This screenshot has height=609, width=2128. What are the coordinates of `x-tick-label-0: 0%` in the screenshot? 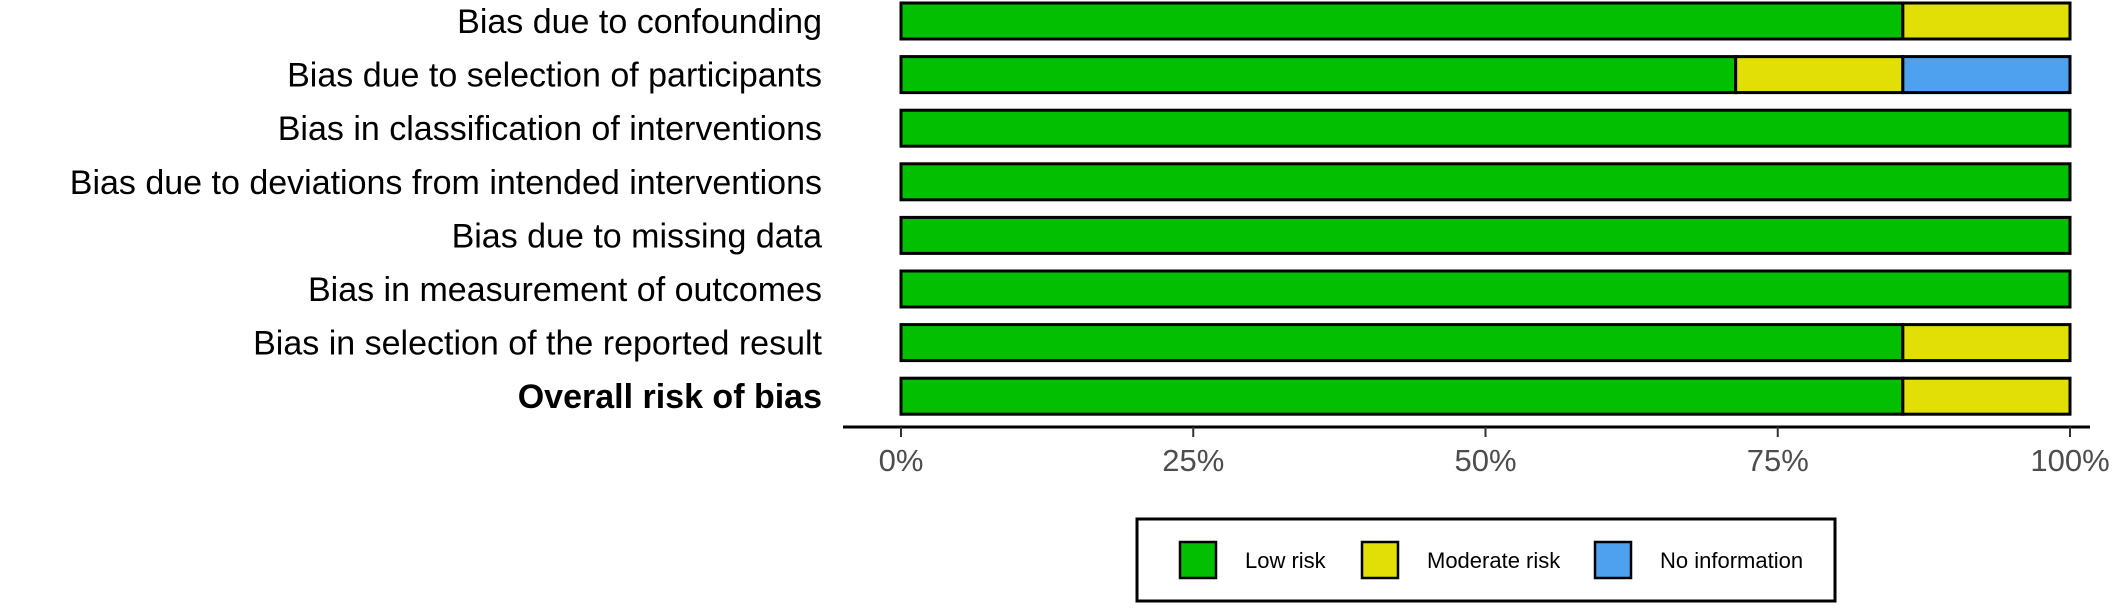 It's located at (901, 460).